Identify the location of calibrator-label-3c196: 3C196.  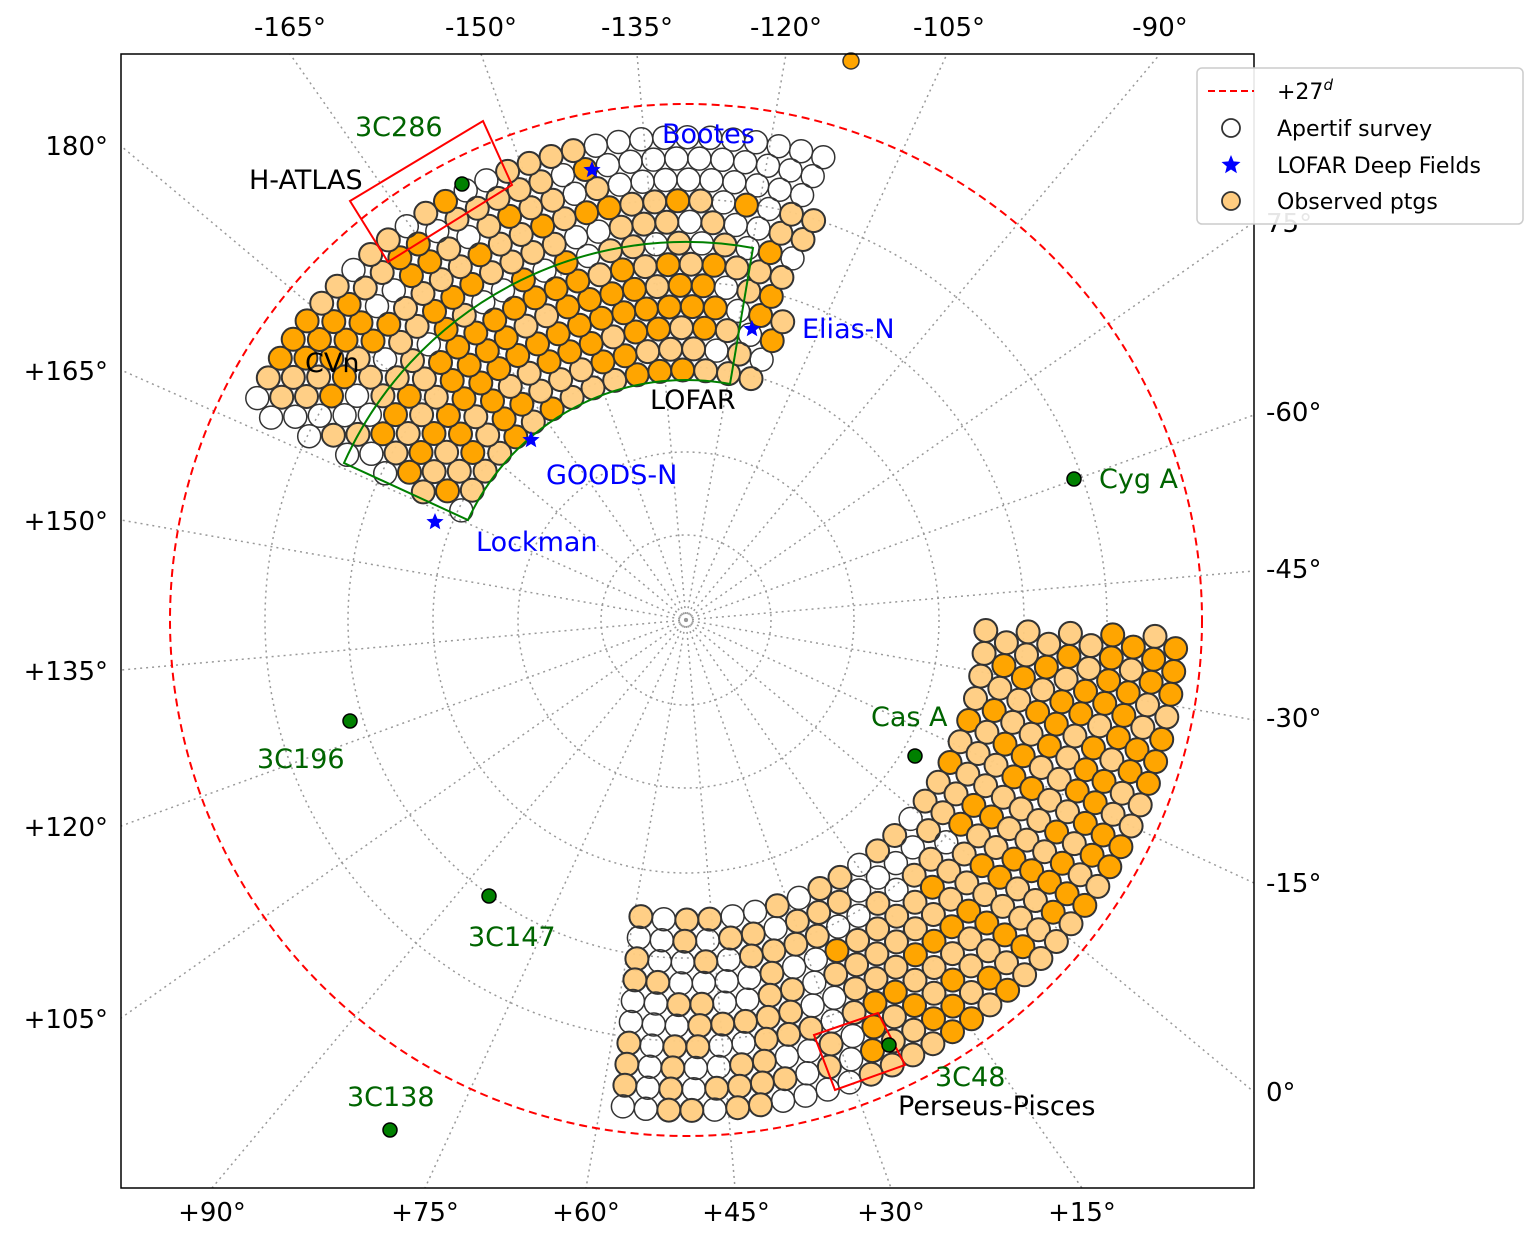
(301, 759).